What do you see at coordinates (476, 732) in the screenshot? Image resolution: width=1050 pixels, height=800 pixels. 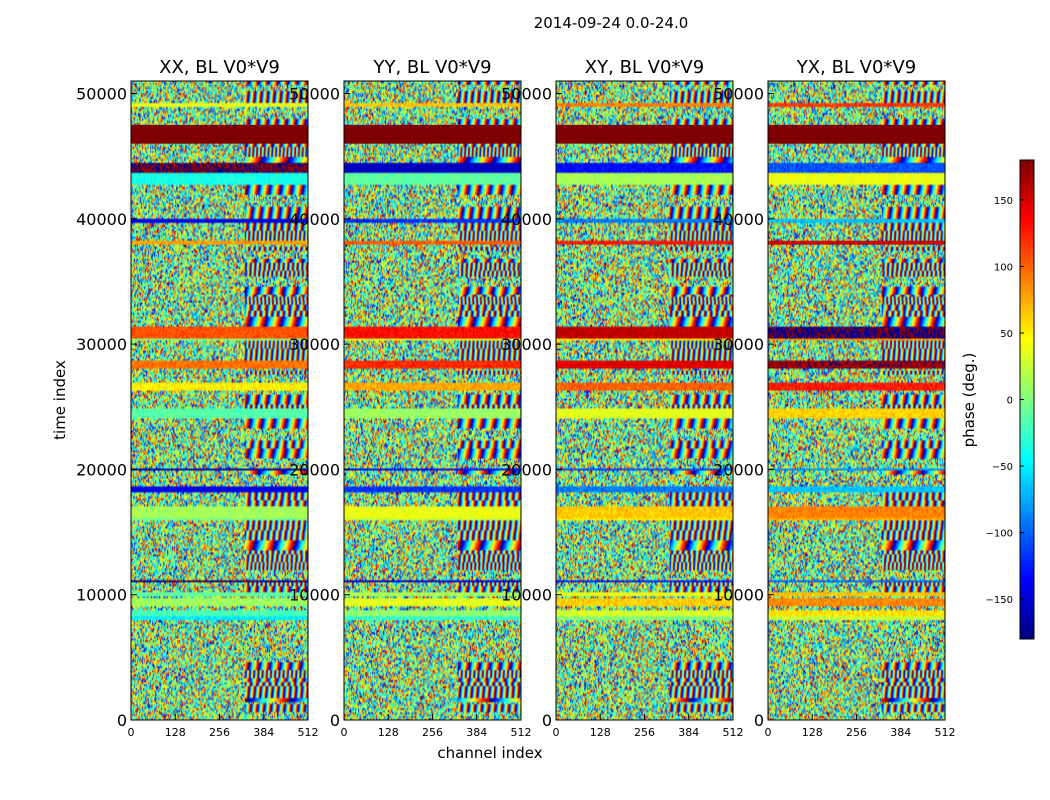 I see `xtick-label-yy-3: 384` at bounding box center [476, 732].